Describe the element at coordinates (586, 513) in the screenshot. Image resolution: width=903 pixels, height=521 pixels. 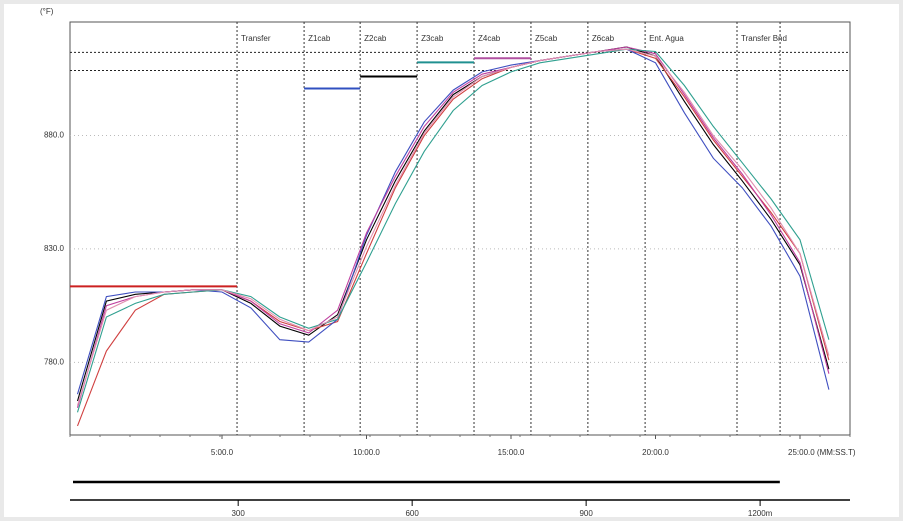
I see `x2-tick-label: 900` at that location.